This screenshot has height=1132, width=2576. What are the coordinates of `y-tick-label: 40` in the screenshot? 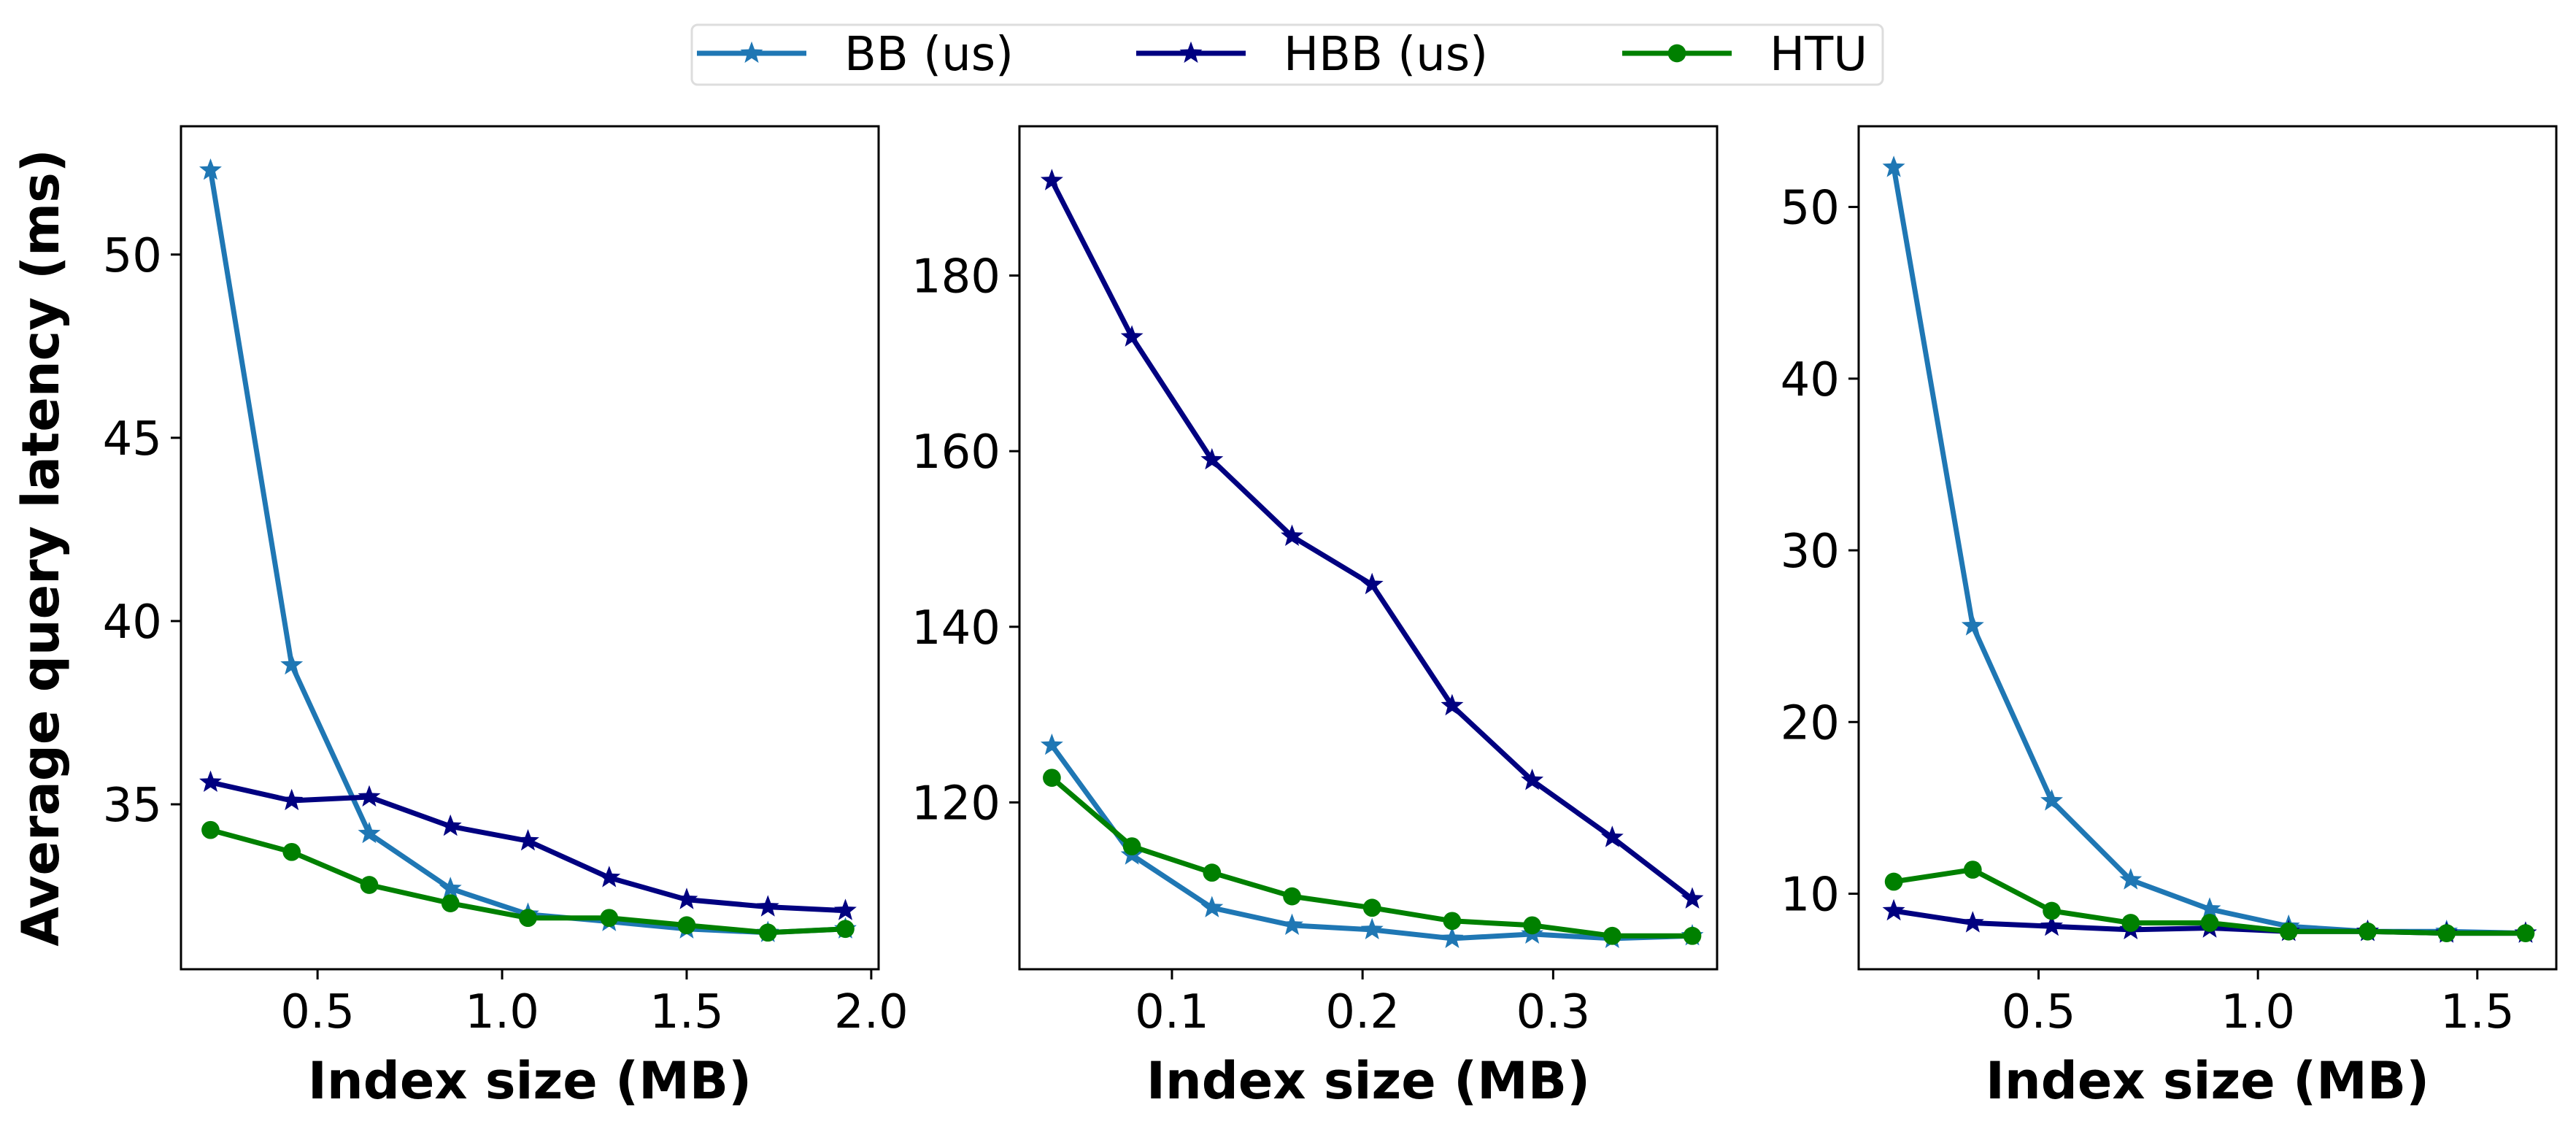 It's located at (132, 623).